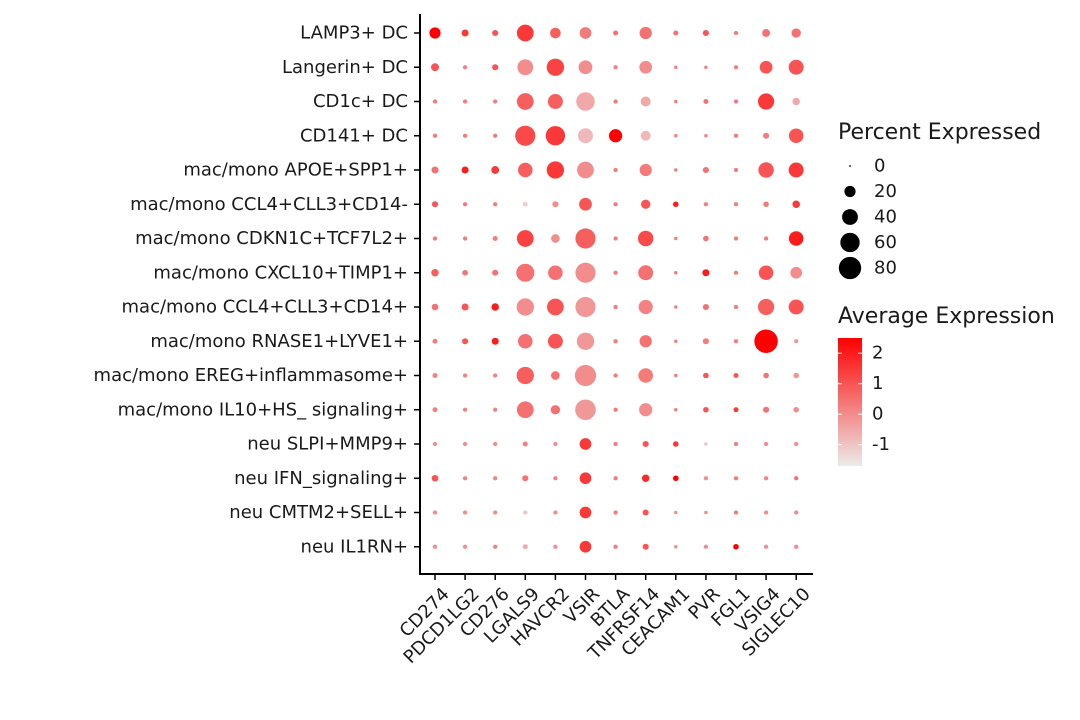 This screenshot has height=720, width=1080. Describe the element at coordinates (885, 268) in the screenshot. I see `size-legend-label: 80` at that location.